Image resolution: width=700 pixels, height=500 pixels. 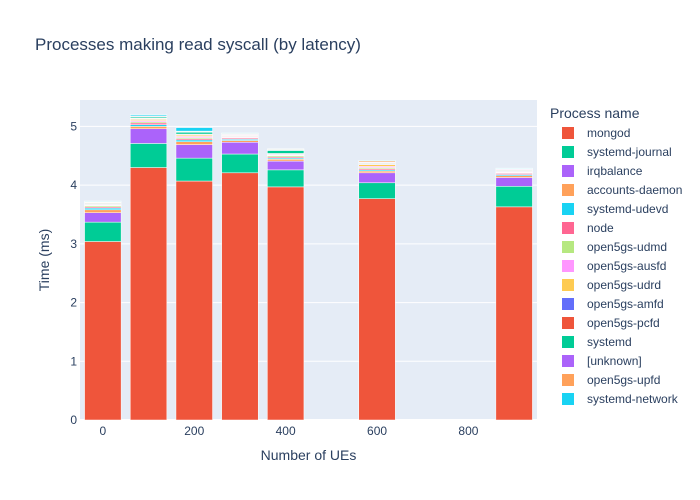 What do you see at coordinates (608, 133) in the screenshot?
I see `legend-label: mongod` at bounding box center [608, 133].